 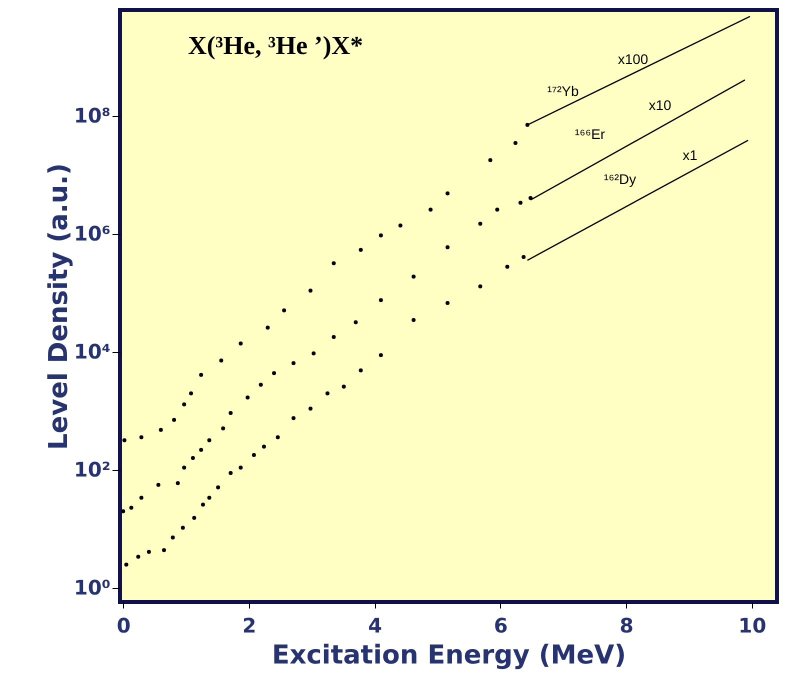 What do you see at coordinates (633, 59) in the screenshot?
I see `annotation: x100` at bounding box center [633, 59].